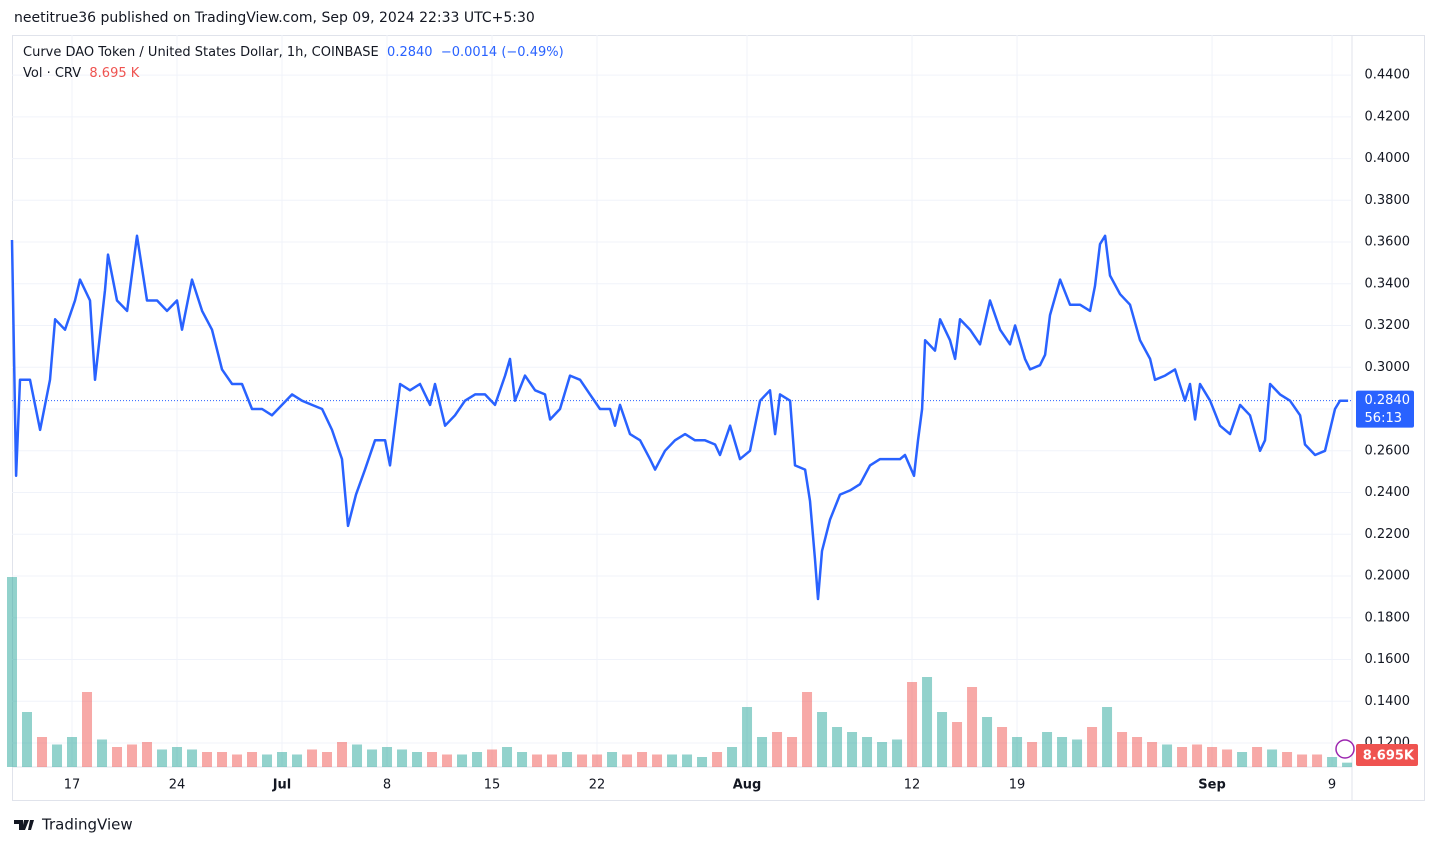 The width and height of the screenshot is (1438, 846). What do you see at coordinates (1388, 75) in the screenshot?
I see `y-tick-label: 0.4400` at bounding box center [1388, 75].